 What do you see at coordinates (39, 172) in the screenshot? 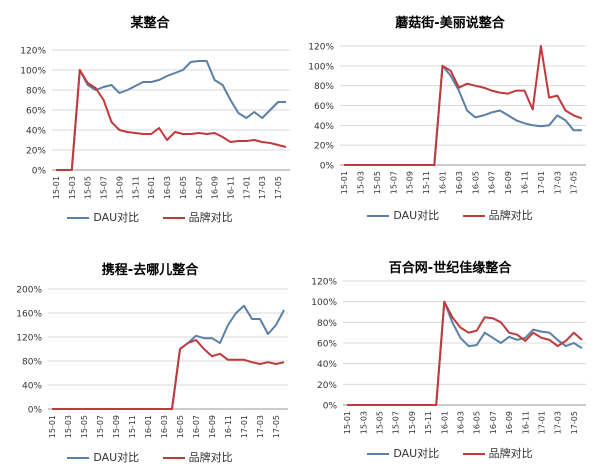
I see `y-tick-label: 0%` at bounding box center [39, 172].